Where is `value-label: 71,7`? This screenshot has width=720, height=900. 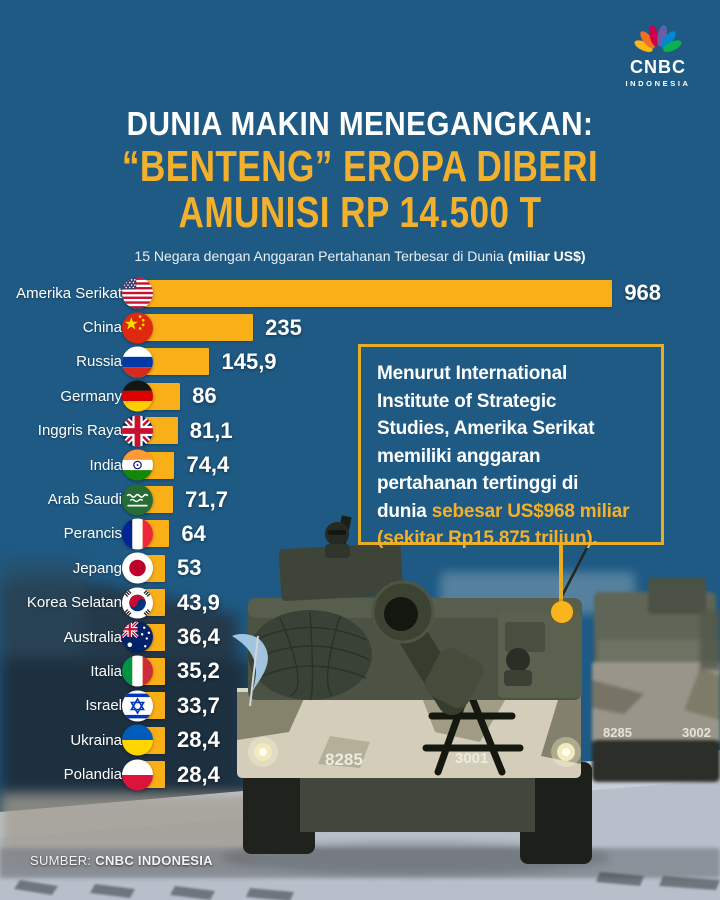
value-label: 71,7 is located at coordinates (206, 499).